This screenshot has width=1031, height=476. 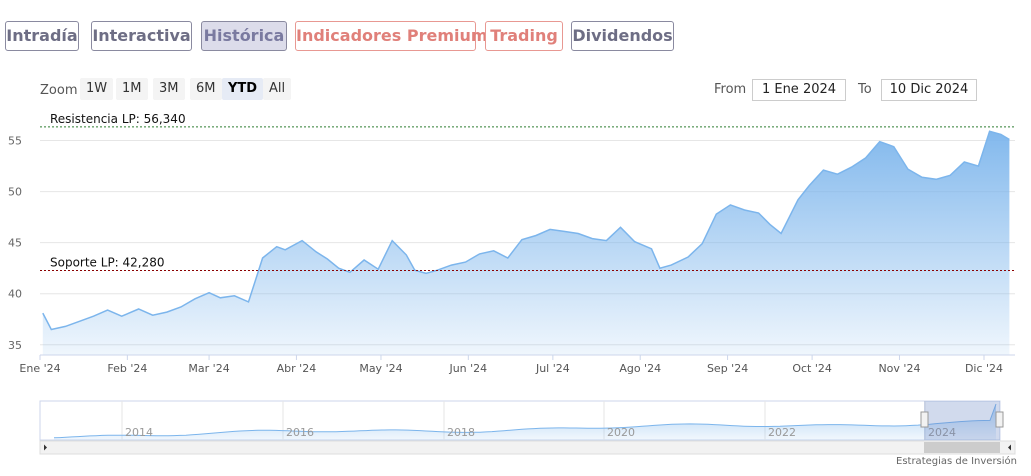 What do you see at coordinates (244, 36) in the screenshot?
I see `tab-histórica: Histórica` at bounding box center [244, 36].